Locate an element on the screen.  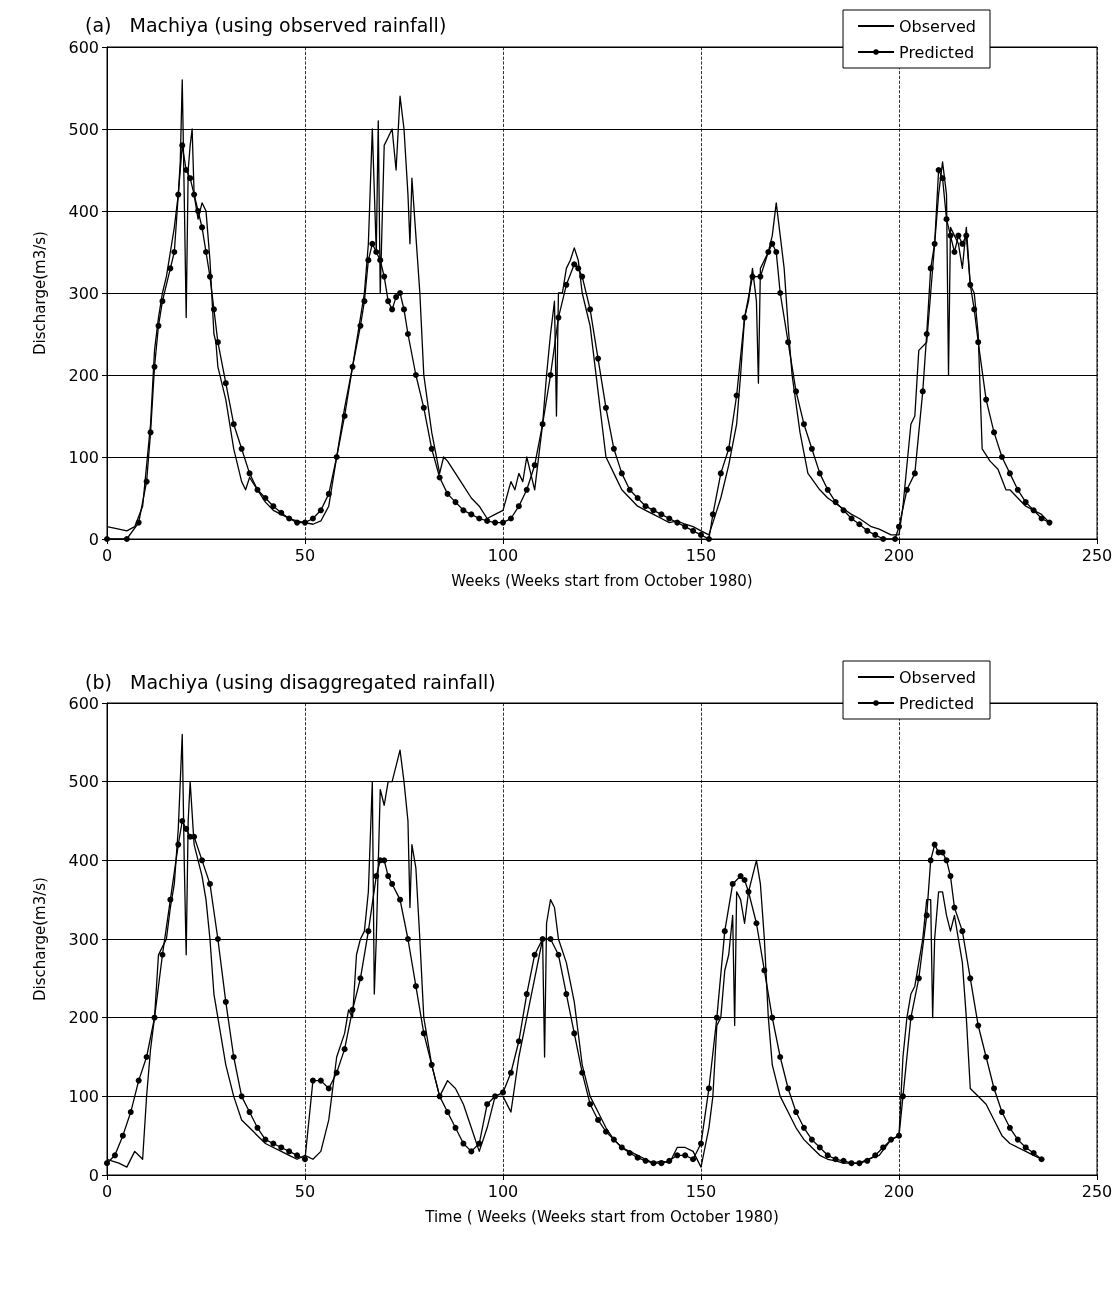
x-axis-title: Weeks (Weeks start from October 1980) is located at coordinates (602, 580).